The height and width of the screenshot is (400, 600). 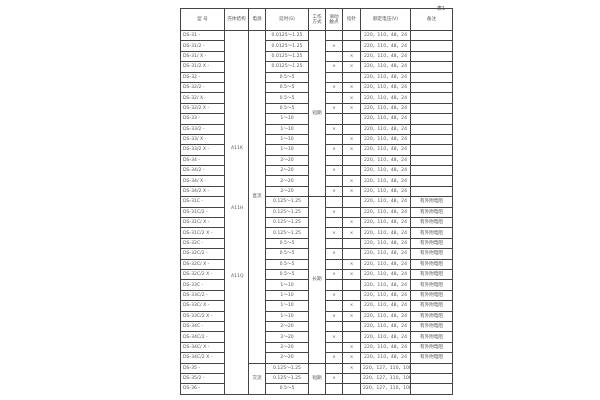 I want to click on model-cell: DS-31C/ X -, so click(x=202, y=223).